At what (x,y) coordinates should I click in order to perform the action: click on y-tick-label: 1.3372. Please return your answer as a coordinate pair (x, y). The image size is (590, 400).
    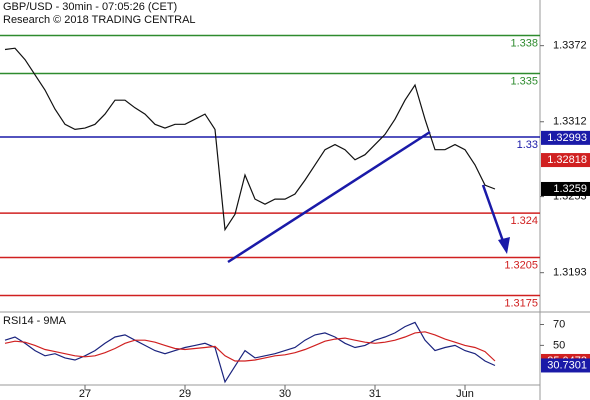
    Looking at the image, I should click on (570, 46).